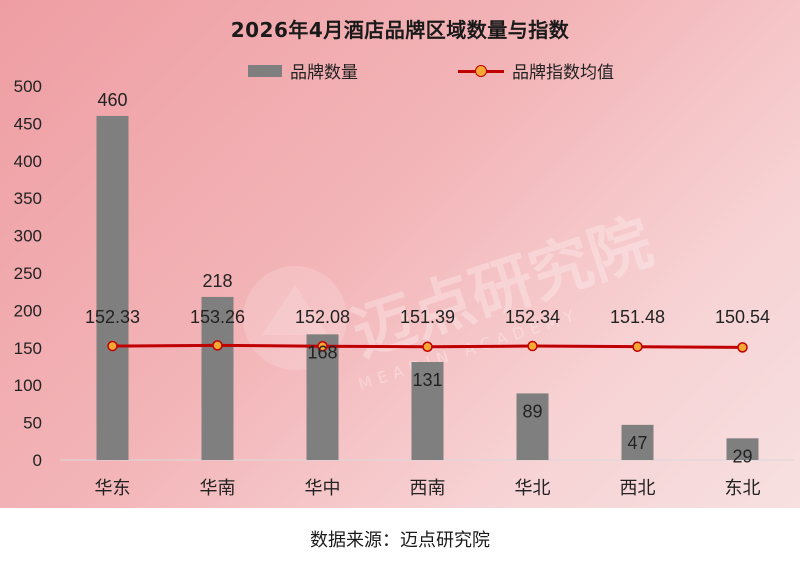 Image resolution: width=800 pixels, height=561 pixels. I want to click on chart-title: 2026年4月酒店品牌区域数量与指数, so click(400, 30).